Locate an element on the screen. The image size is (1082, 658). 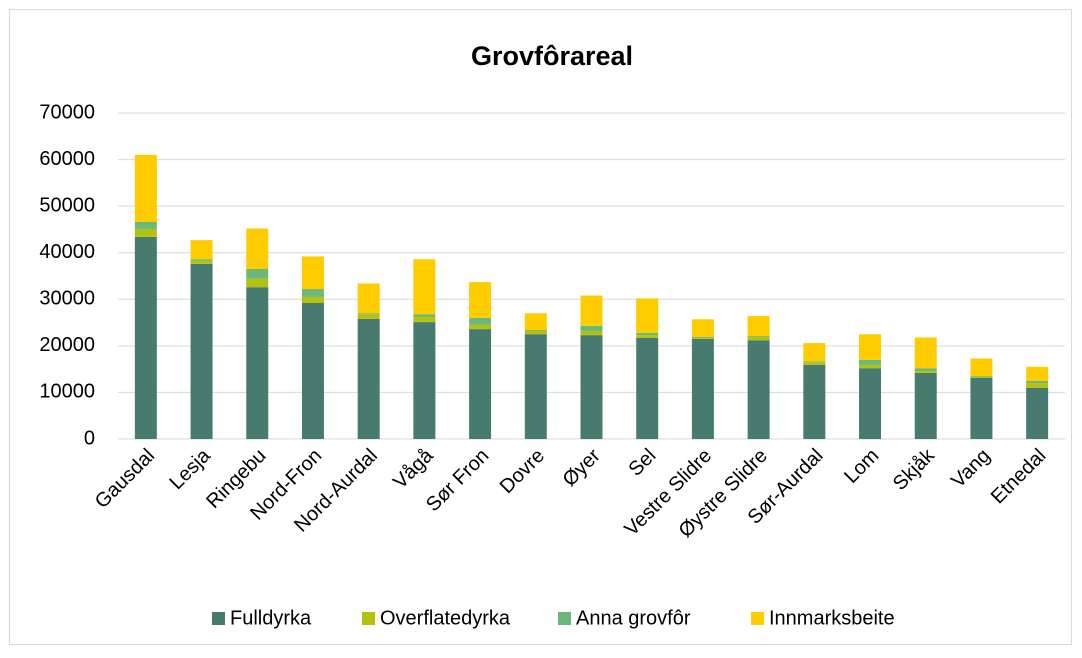
chart-title: Grovfôrareal is located at coordinates (552, 56).